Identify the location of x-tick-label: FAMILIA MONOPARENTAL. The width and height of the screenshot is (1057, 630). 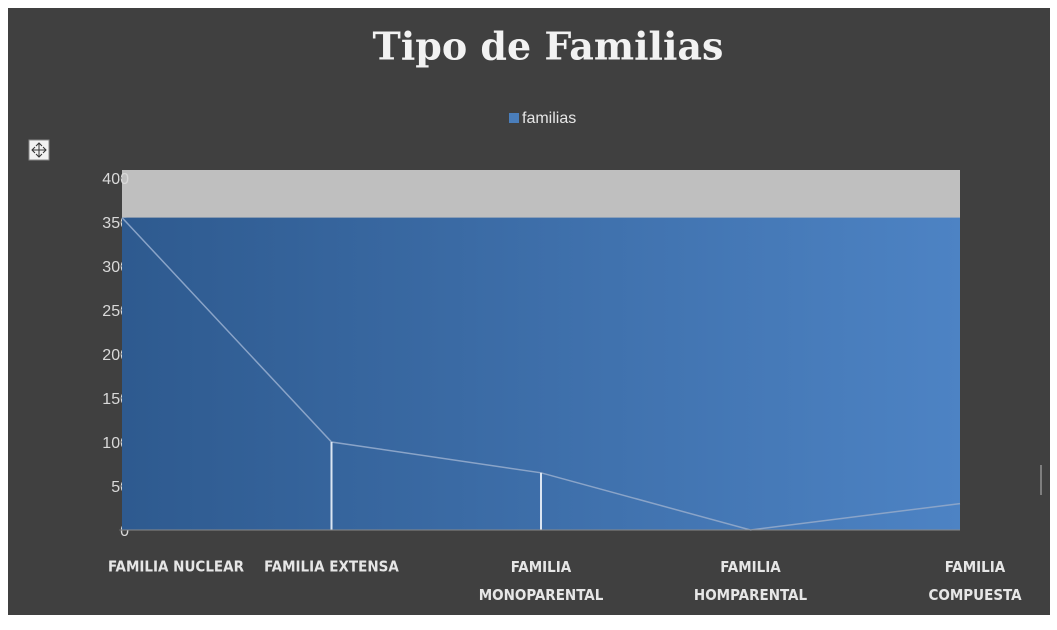
(541, 581).